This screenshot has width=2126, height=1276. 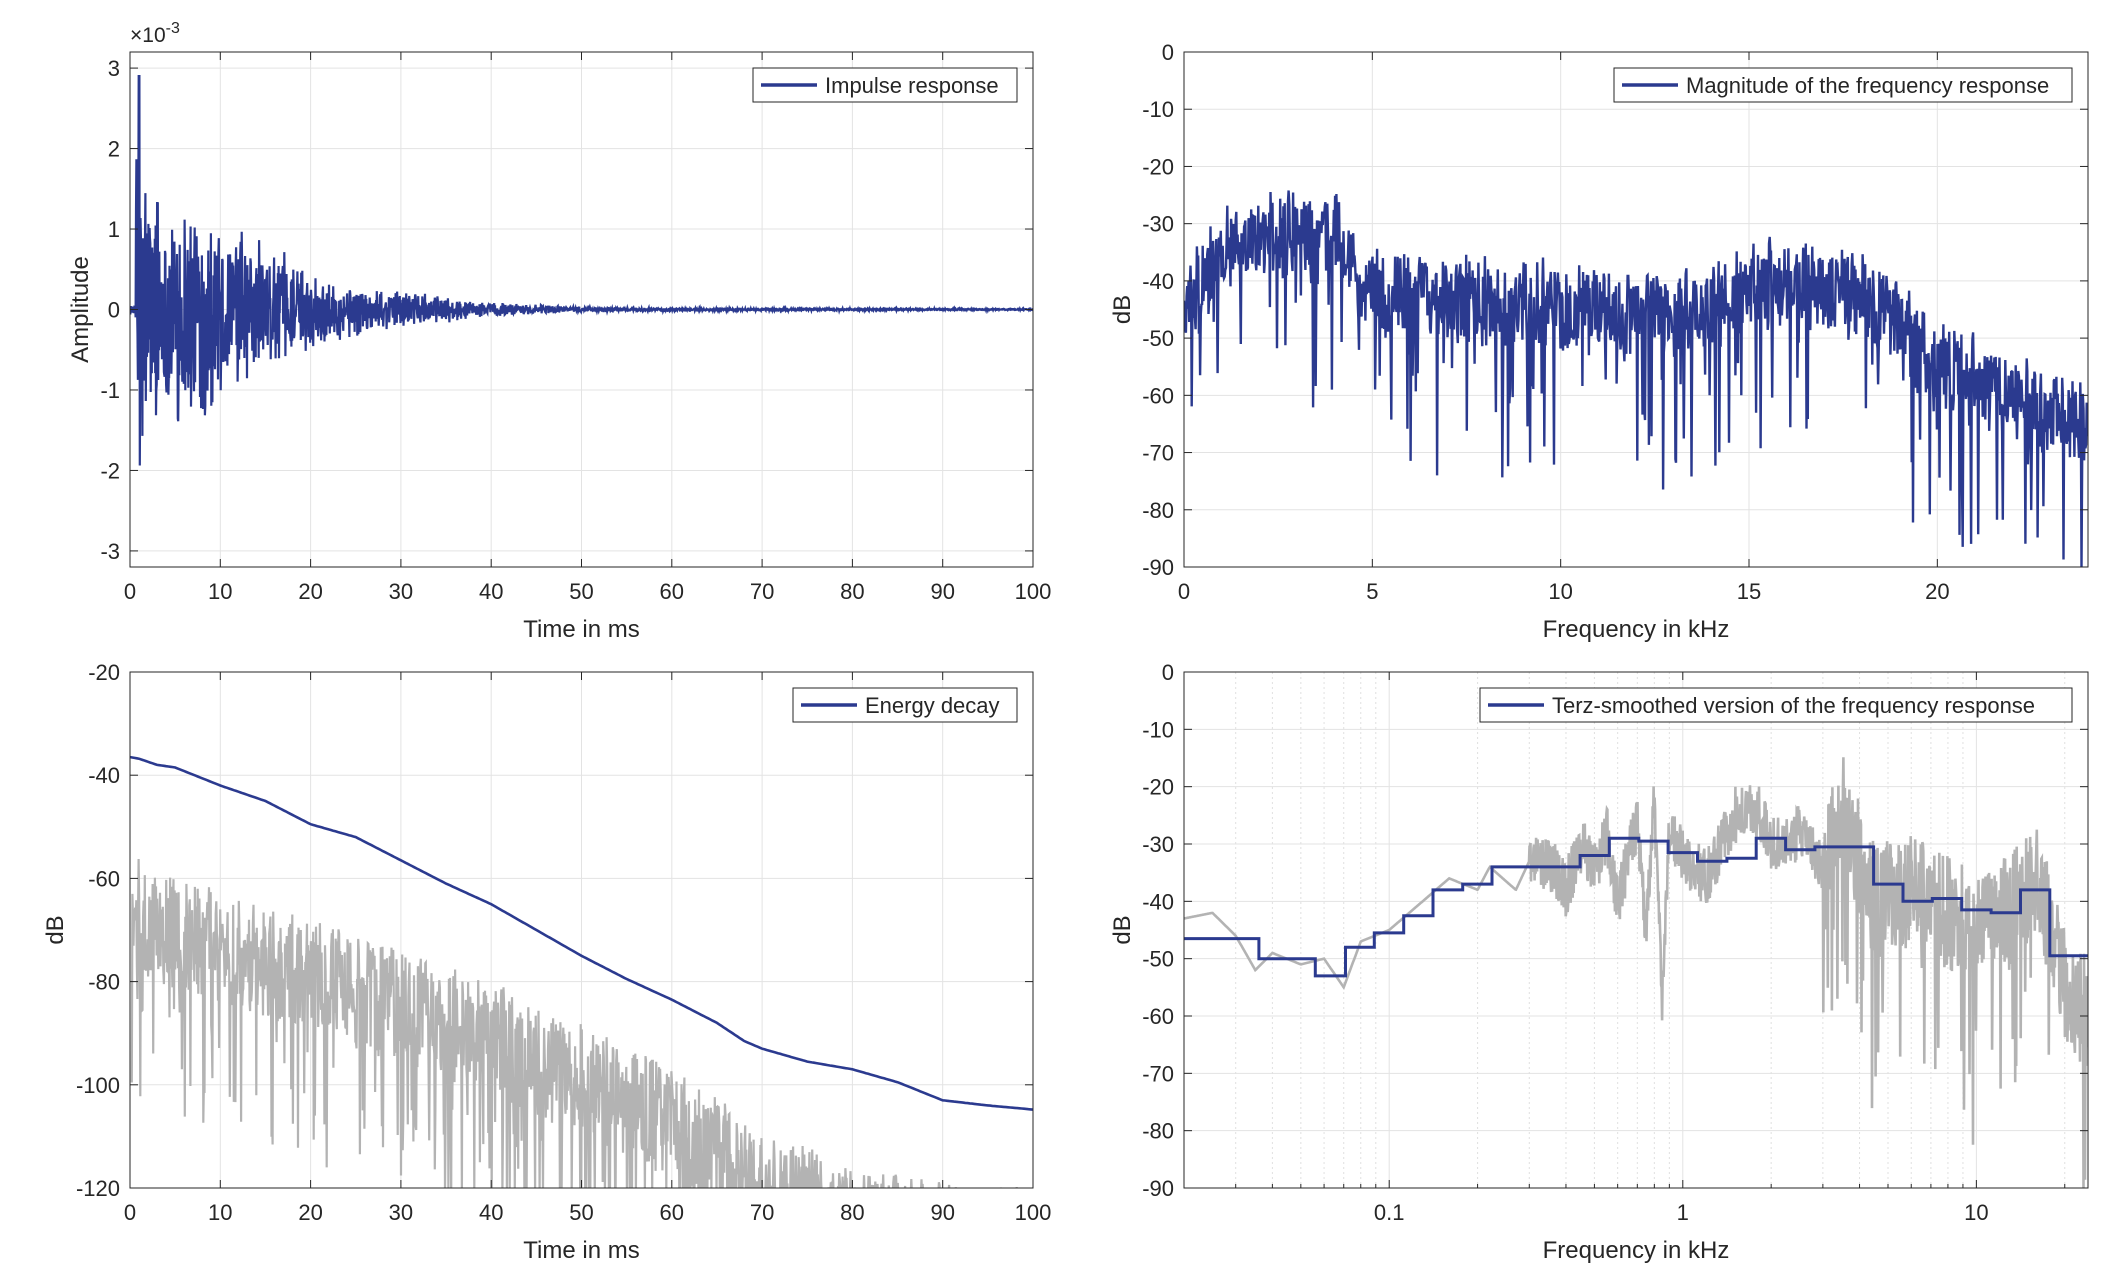 I want to click on energy-gray-line, so click(x=574, y=1023).